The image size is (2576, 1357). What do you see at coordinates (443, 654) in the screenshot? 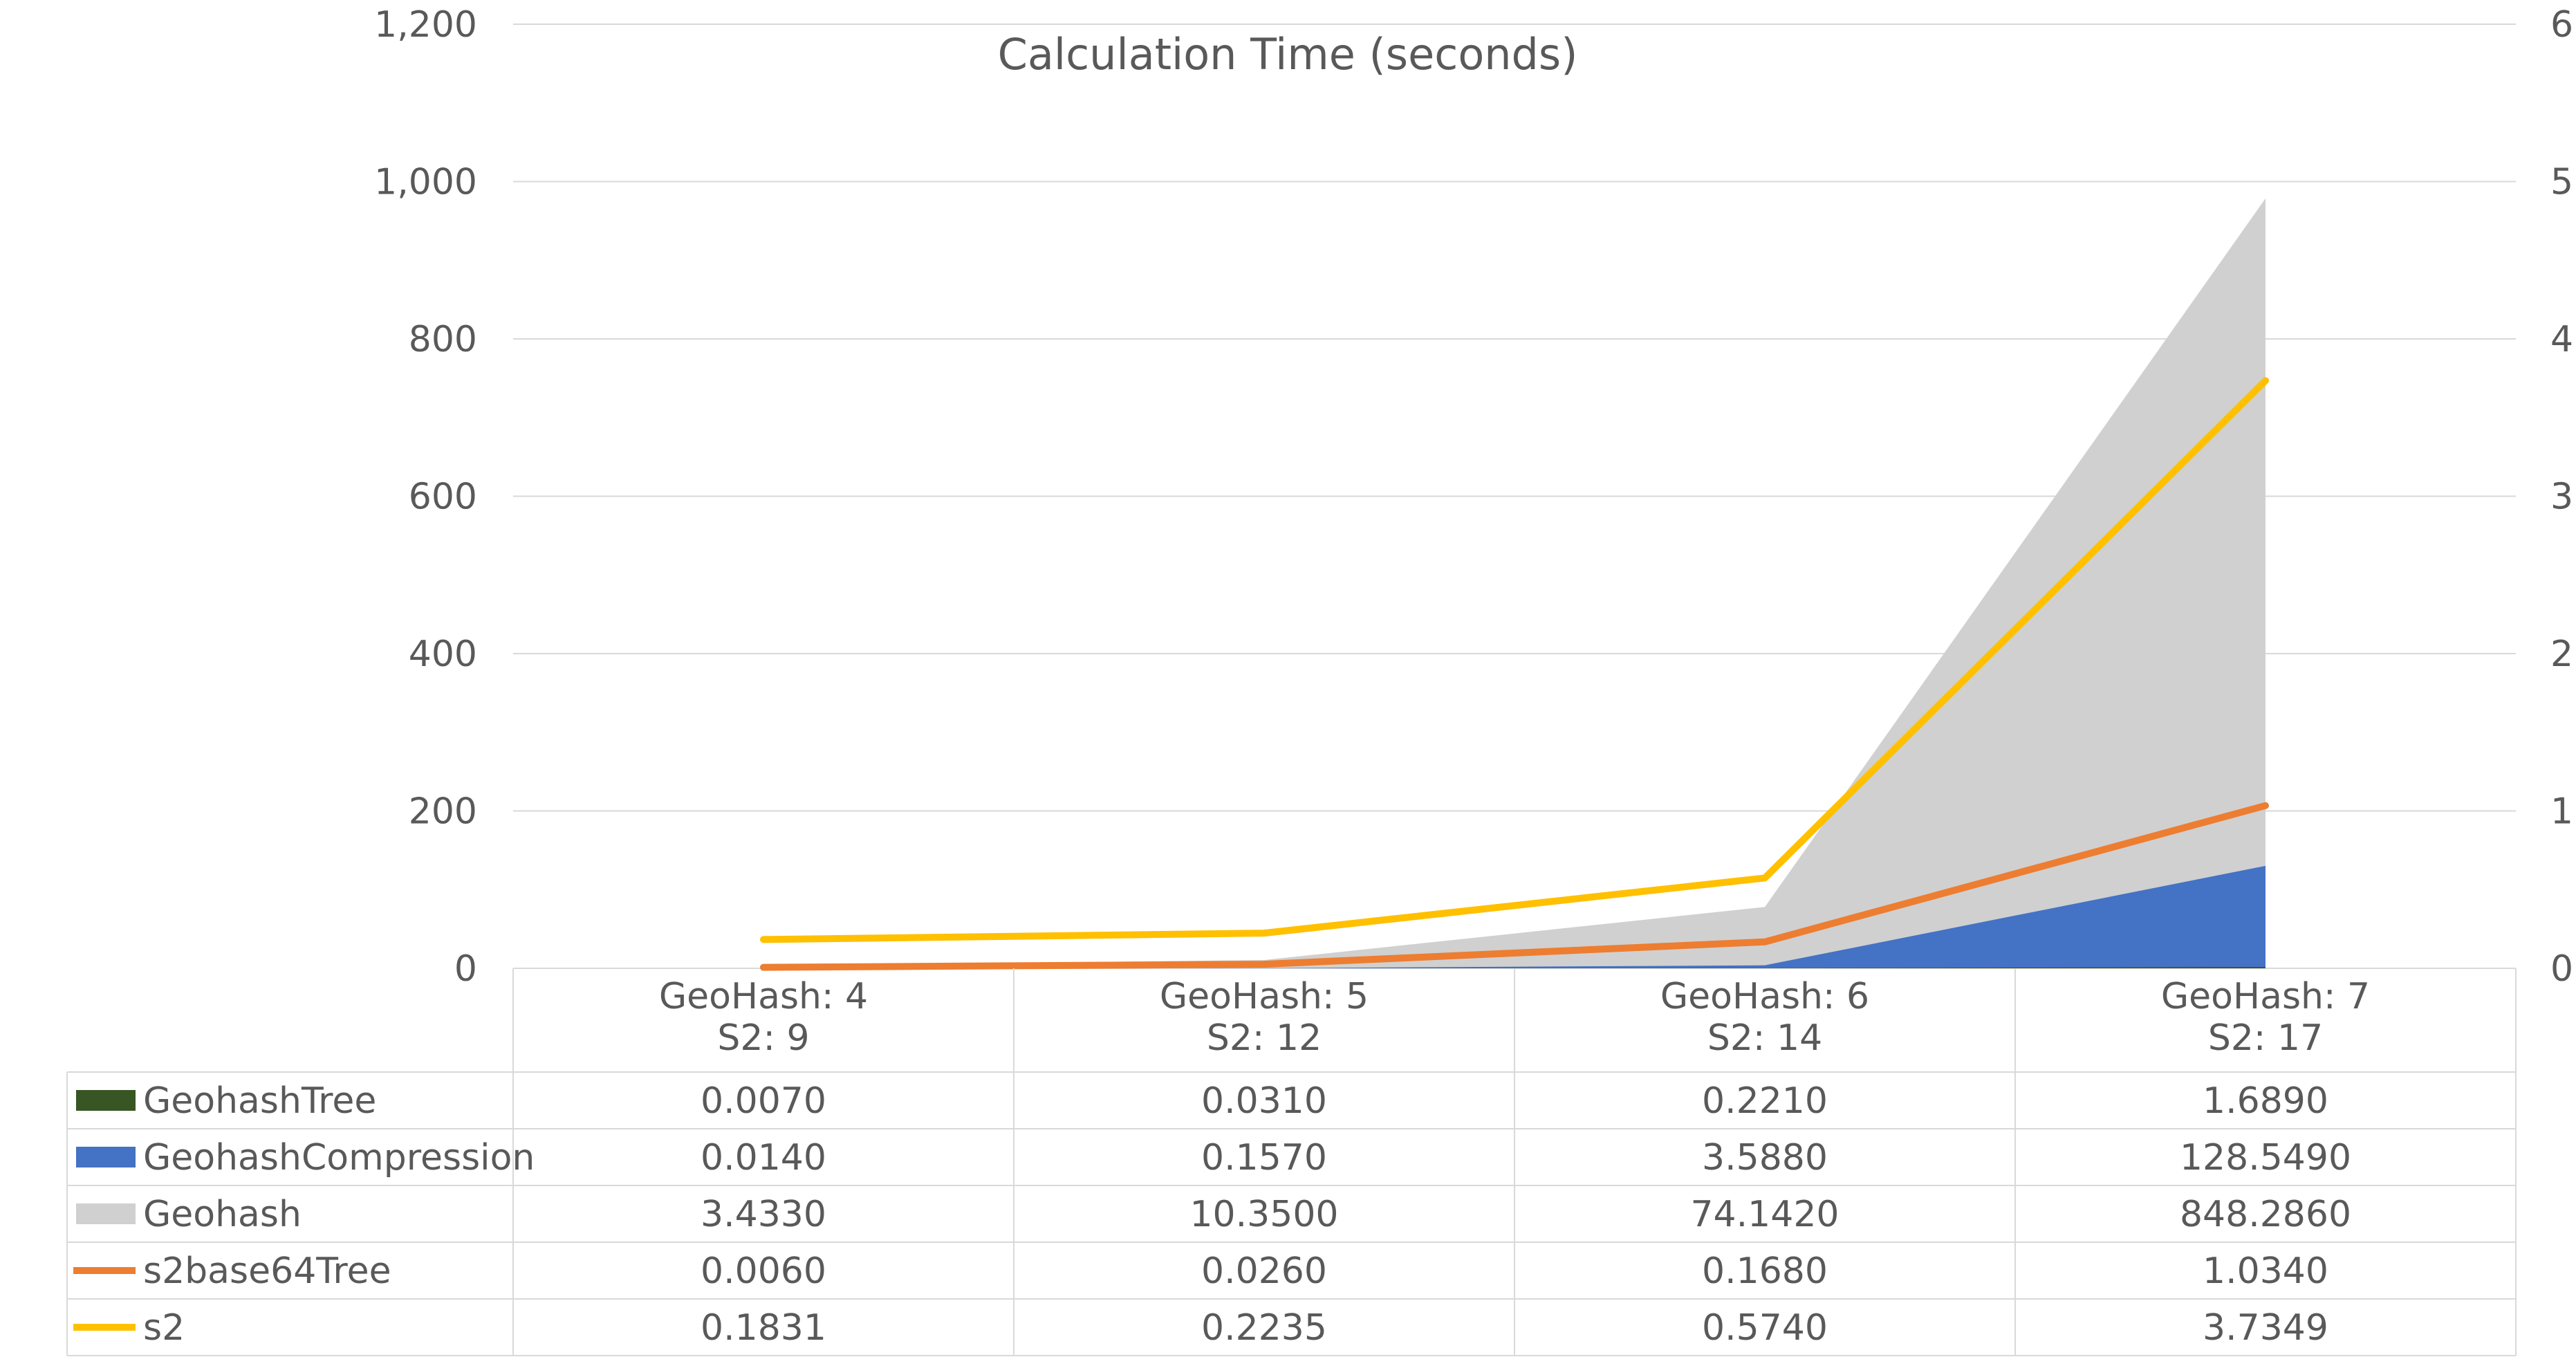
I see `y-left-tick-label: 400` at bounding box center [443, 654].